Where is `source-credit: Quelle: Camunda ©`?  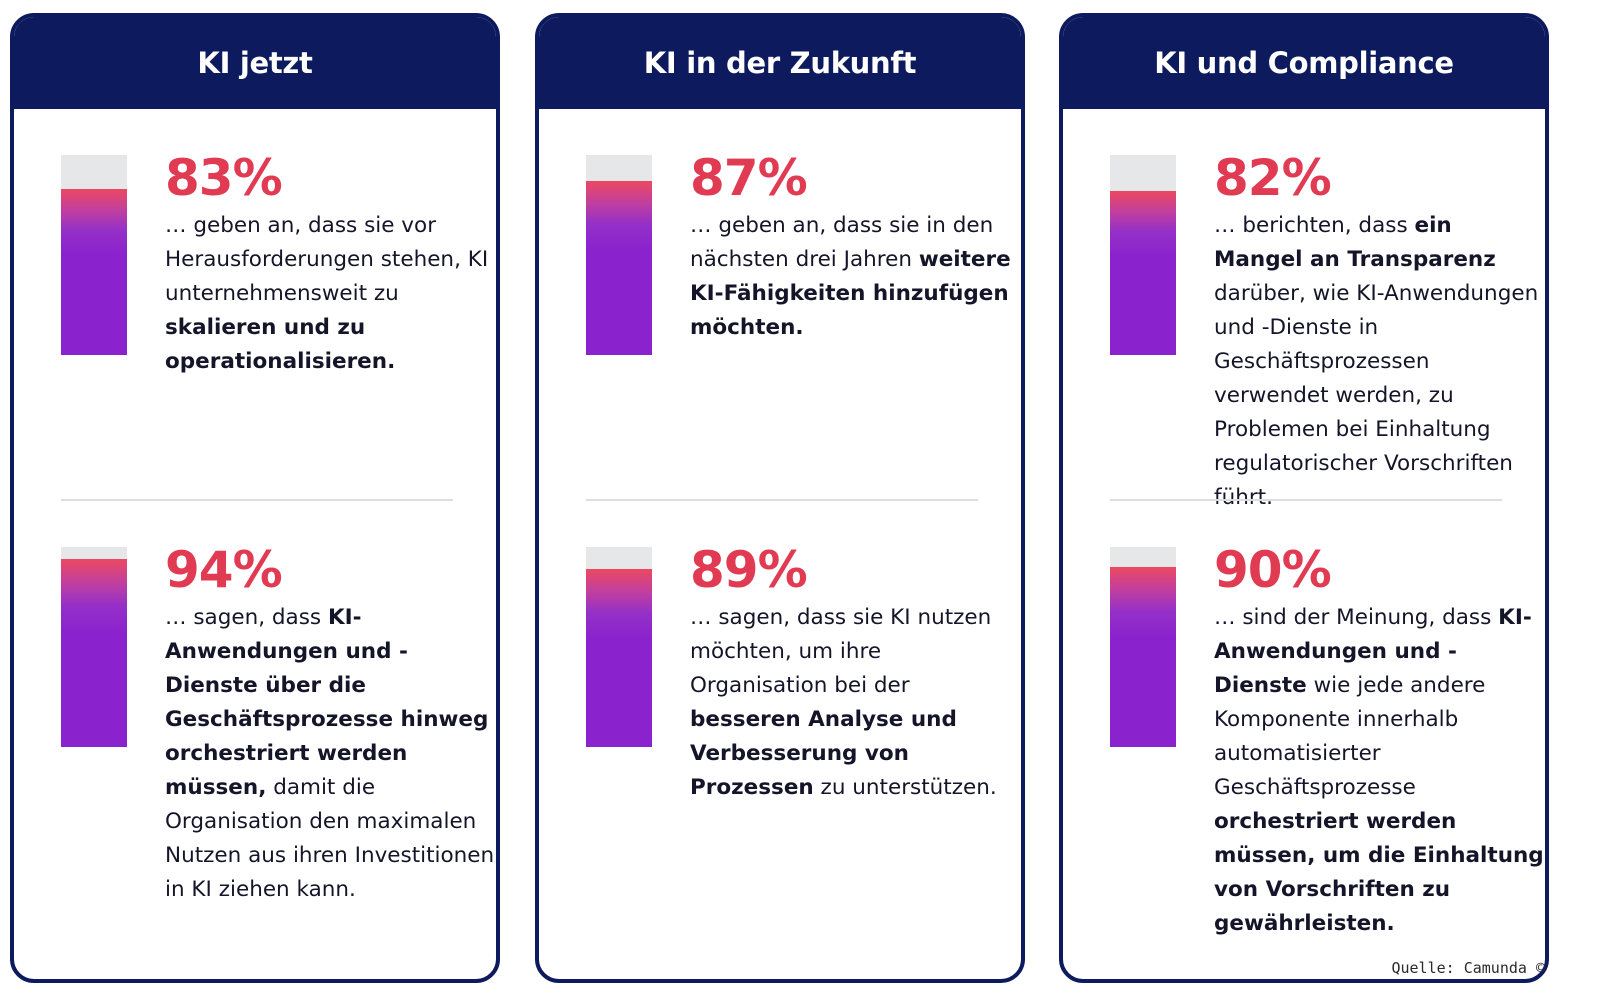
source-credit: Quelle: Camunda © is located at coordinates (1468, 968).